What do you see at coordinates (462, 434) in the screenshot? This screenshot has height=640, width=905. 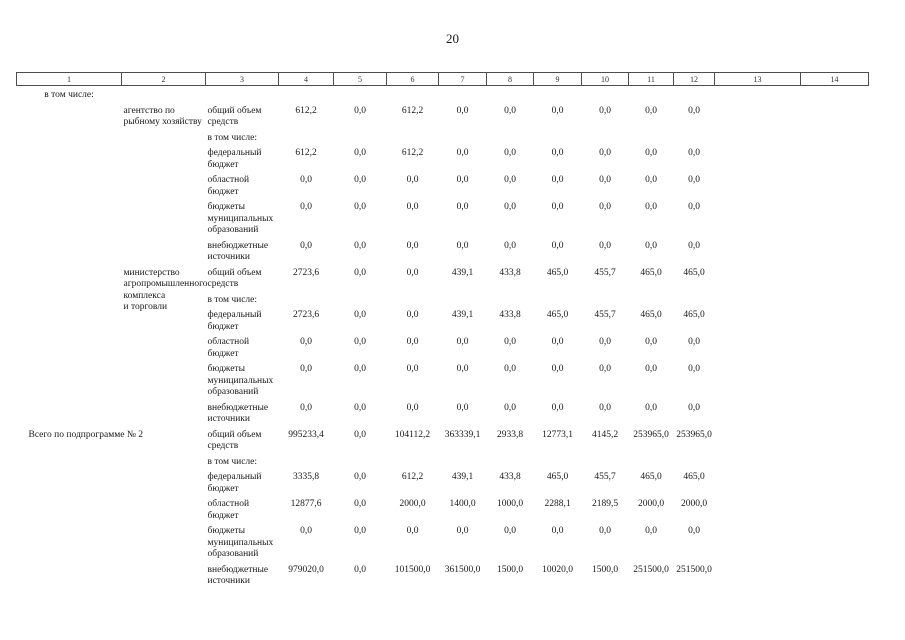 I see `value-cell: 363339,1` at bounding box center [462, 434].